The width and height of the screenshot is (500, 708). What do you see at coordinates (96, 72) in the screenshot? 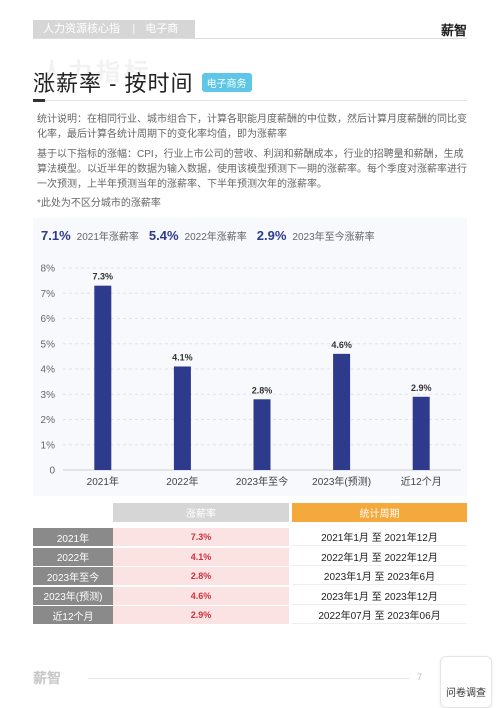
I see `watermark-text: 人力指标` at bounding box center [96, 72].